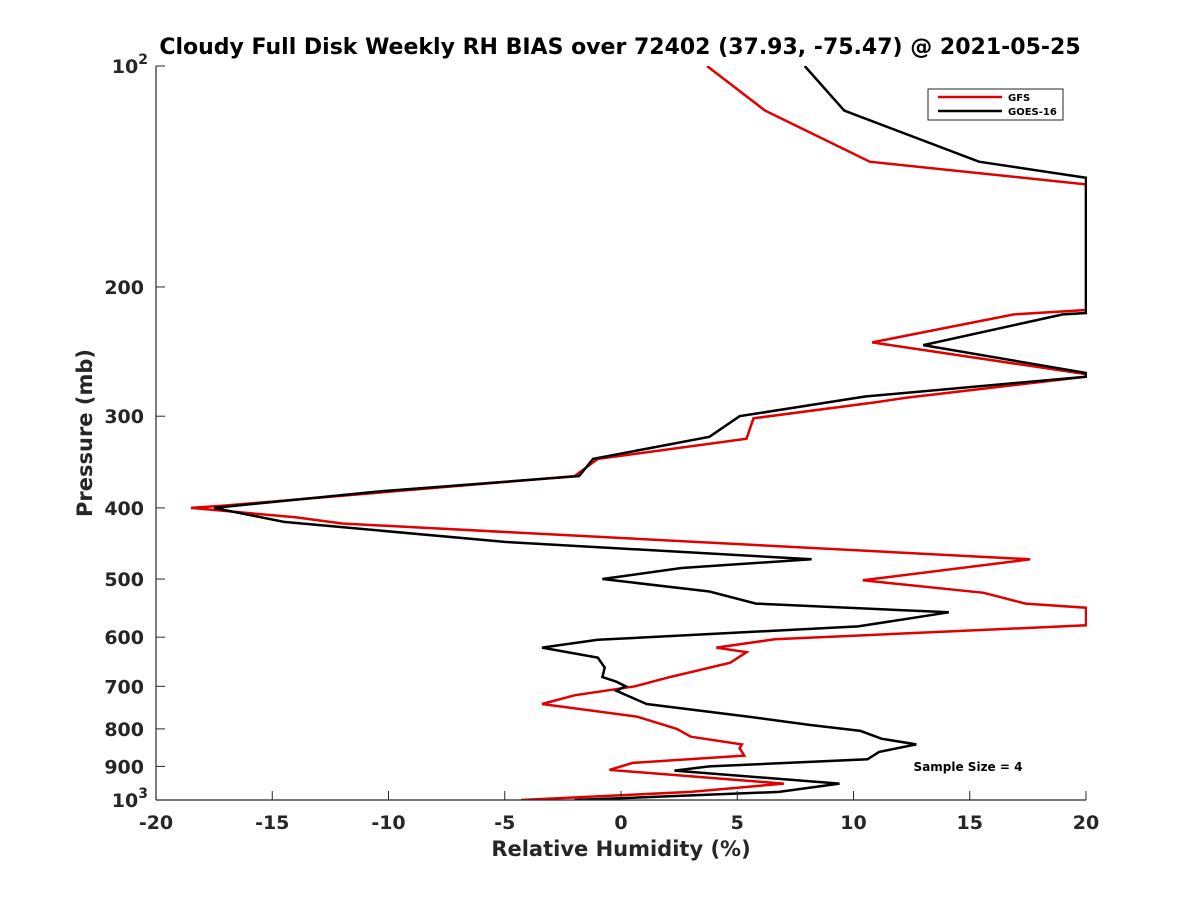 This screenshot has width=1200, height=900. I want to click on y-tick-label: 600, so click(124, 638).